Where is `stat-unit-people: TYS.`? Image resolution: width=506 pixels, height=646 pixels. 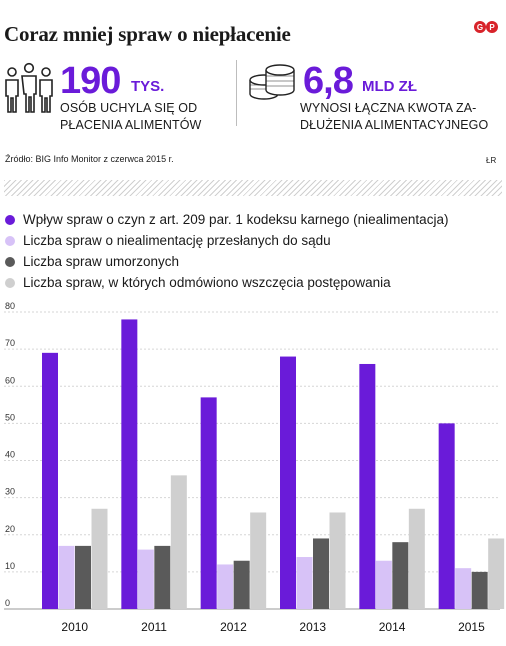
stat-unit-people: TYS. is located at coordinates (148, 86).